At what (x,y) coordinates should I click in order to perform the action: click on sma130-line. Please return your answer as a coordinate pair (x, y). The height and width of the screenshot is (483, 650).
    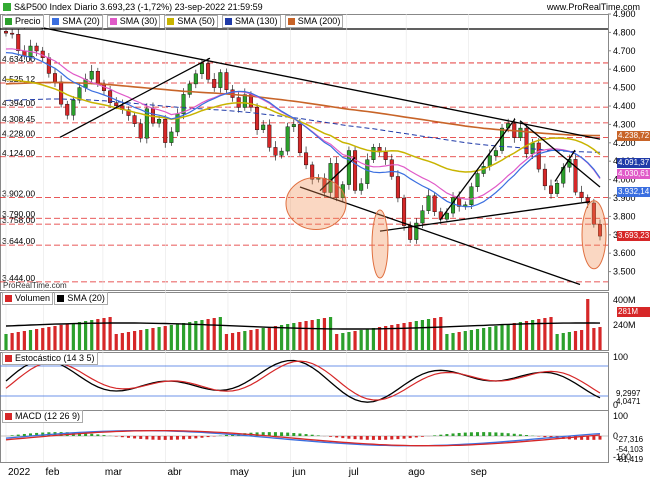
    Looking at the image, I should click on (302, 125).